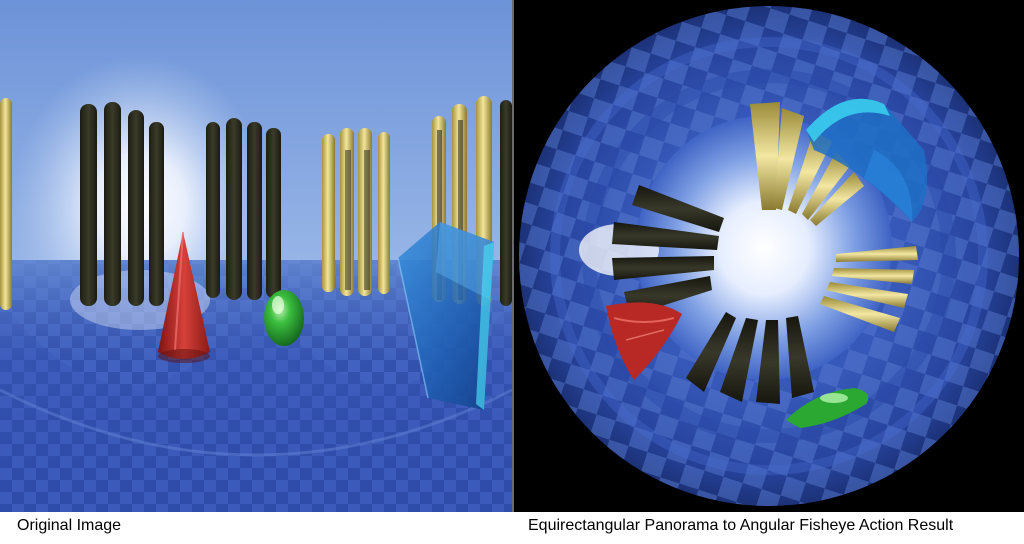 This screenshot has width=1024, height=544. What do you see at coordinates (513, 256) in the screenshot?
I see `panel-divider` at bounding box center [513, 256].